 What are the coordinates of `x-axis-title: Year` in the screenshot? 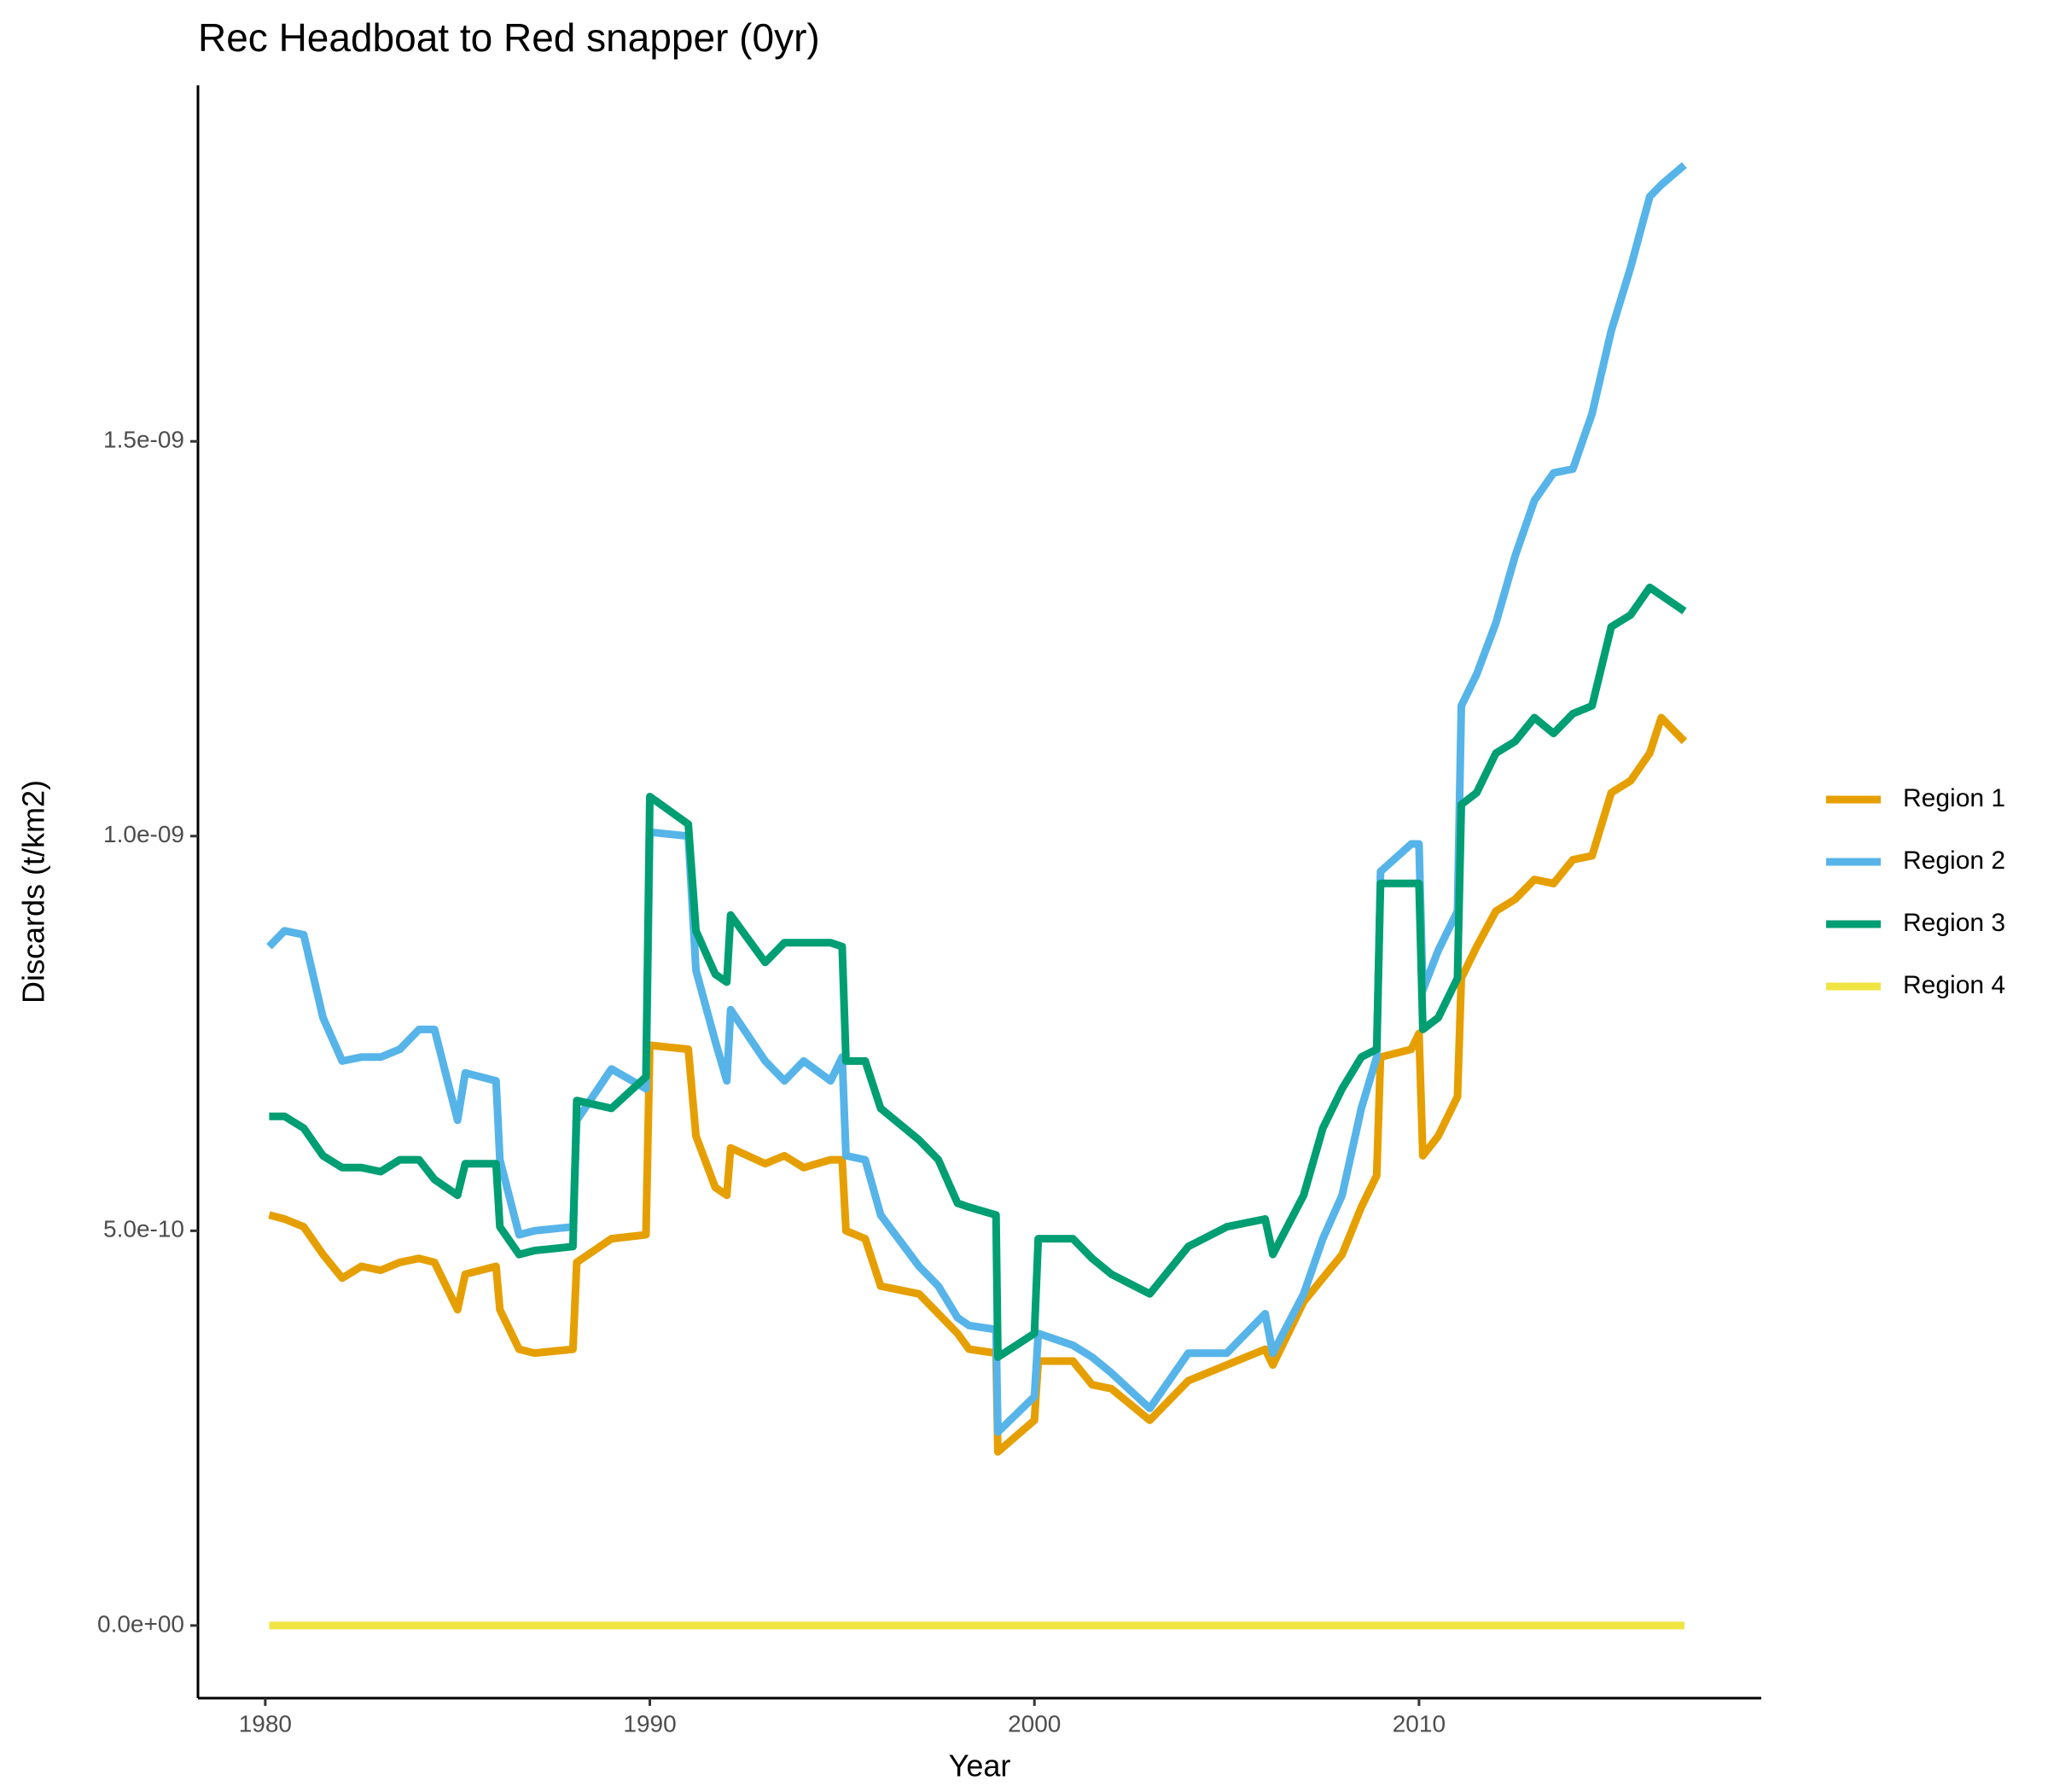 It's located at (980, 1765).